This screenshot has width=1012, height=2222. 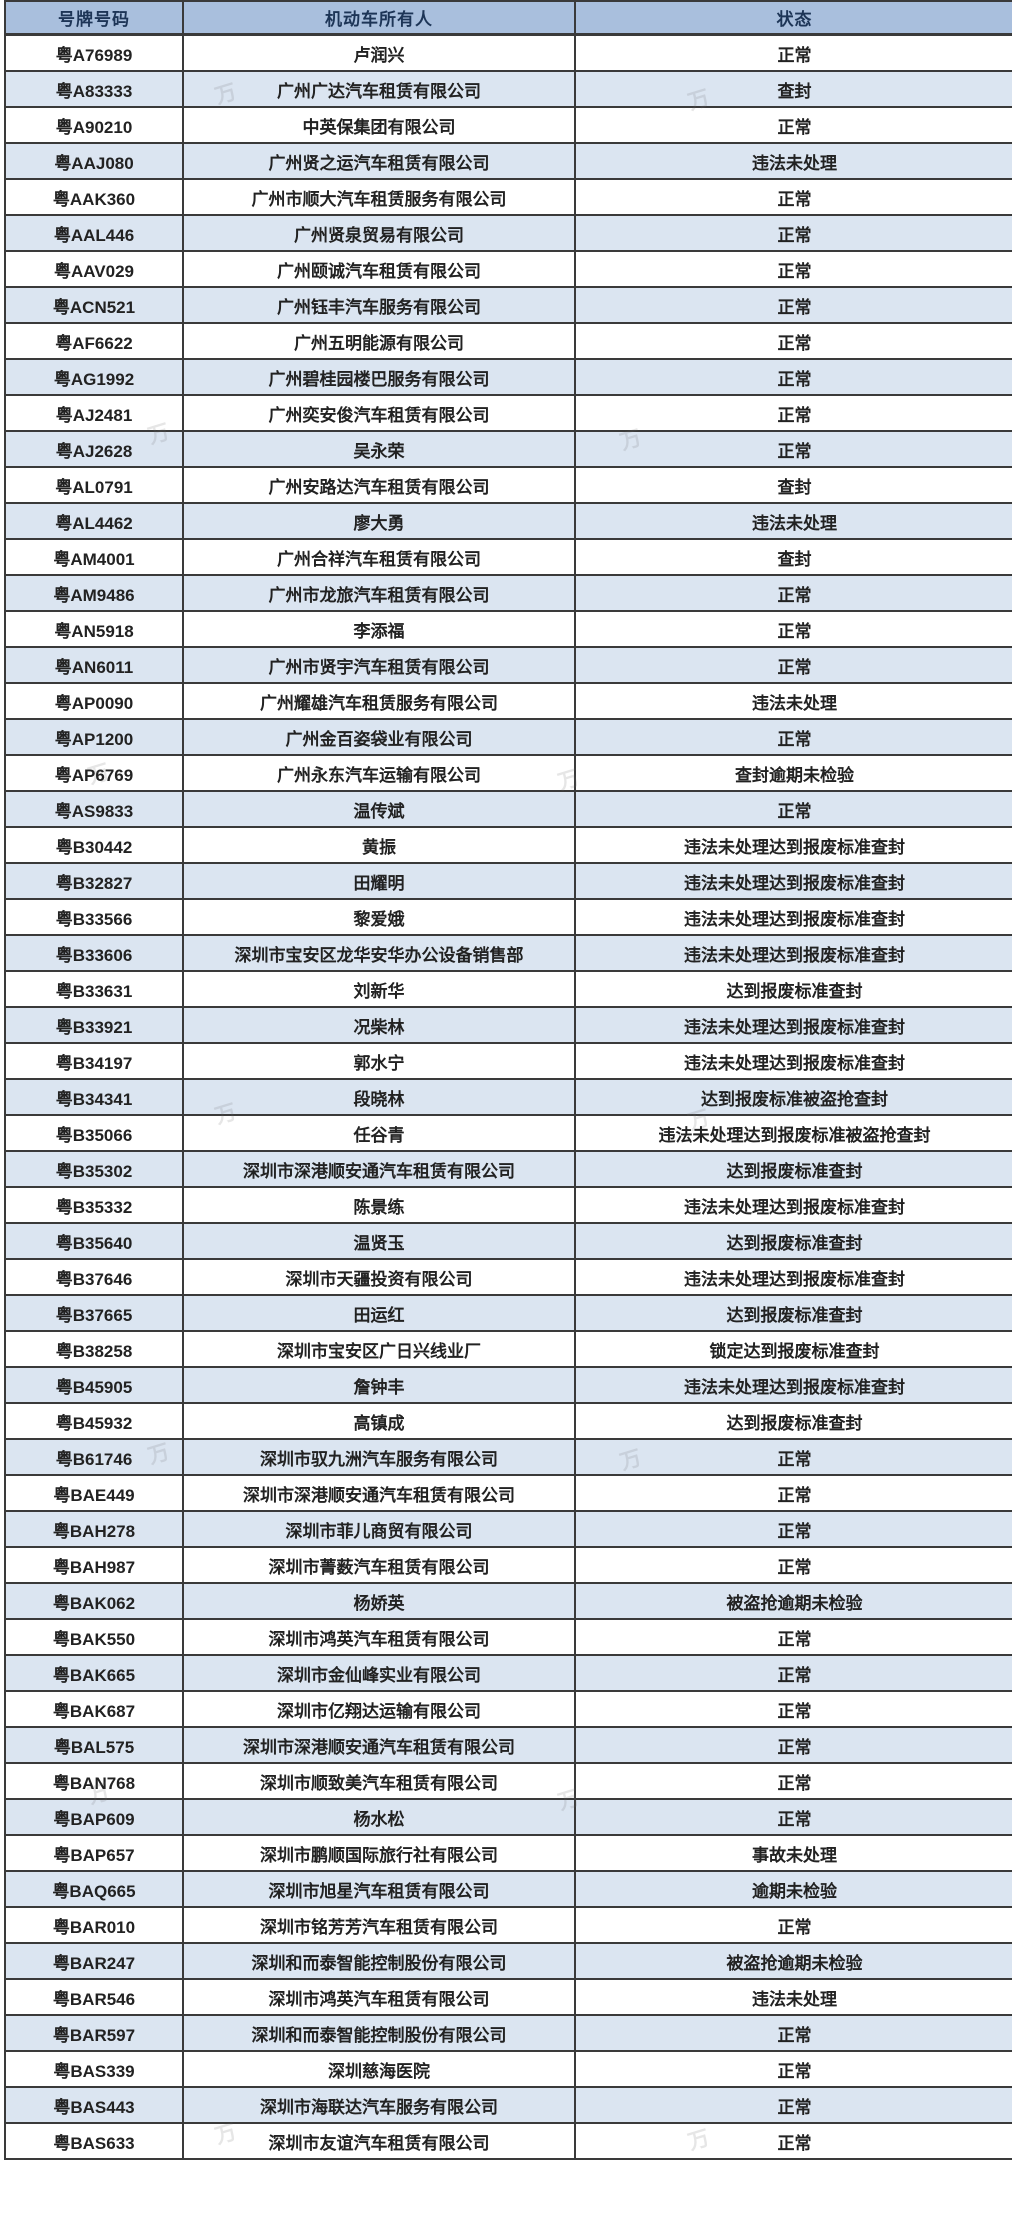 What do you see at coordinates (379, 18) in the screenshot?
I see `column-header-vehicle-owner: 机动车所有人` at bounding box center [379, 18].